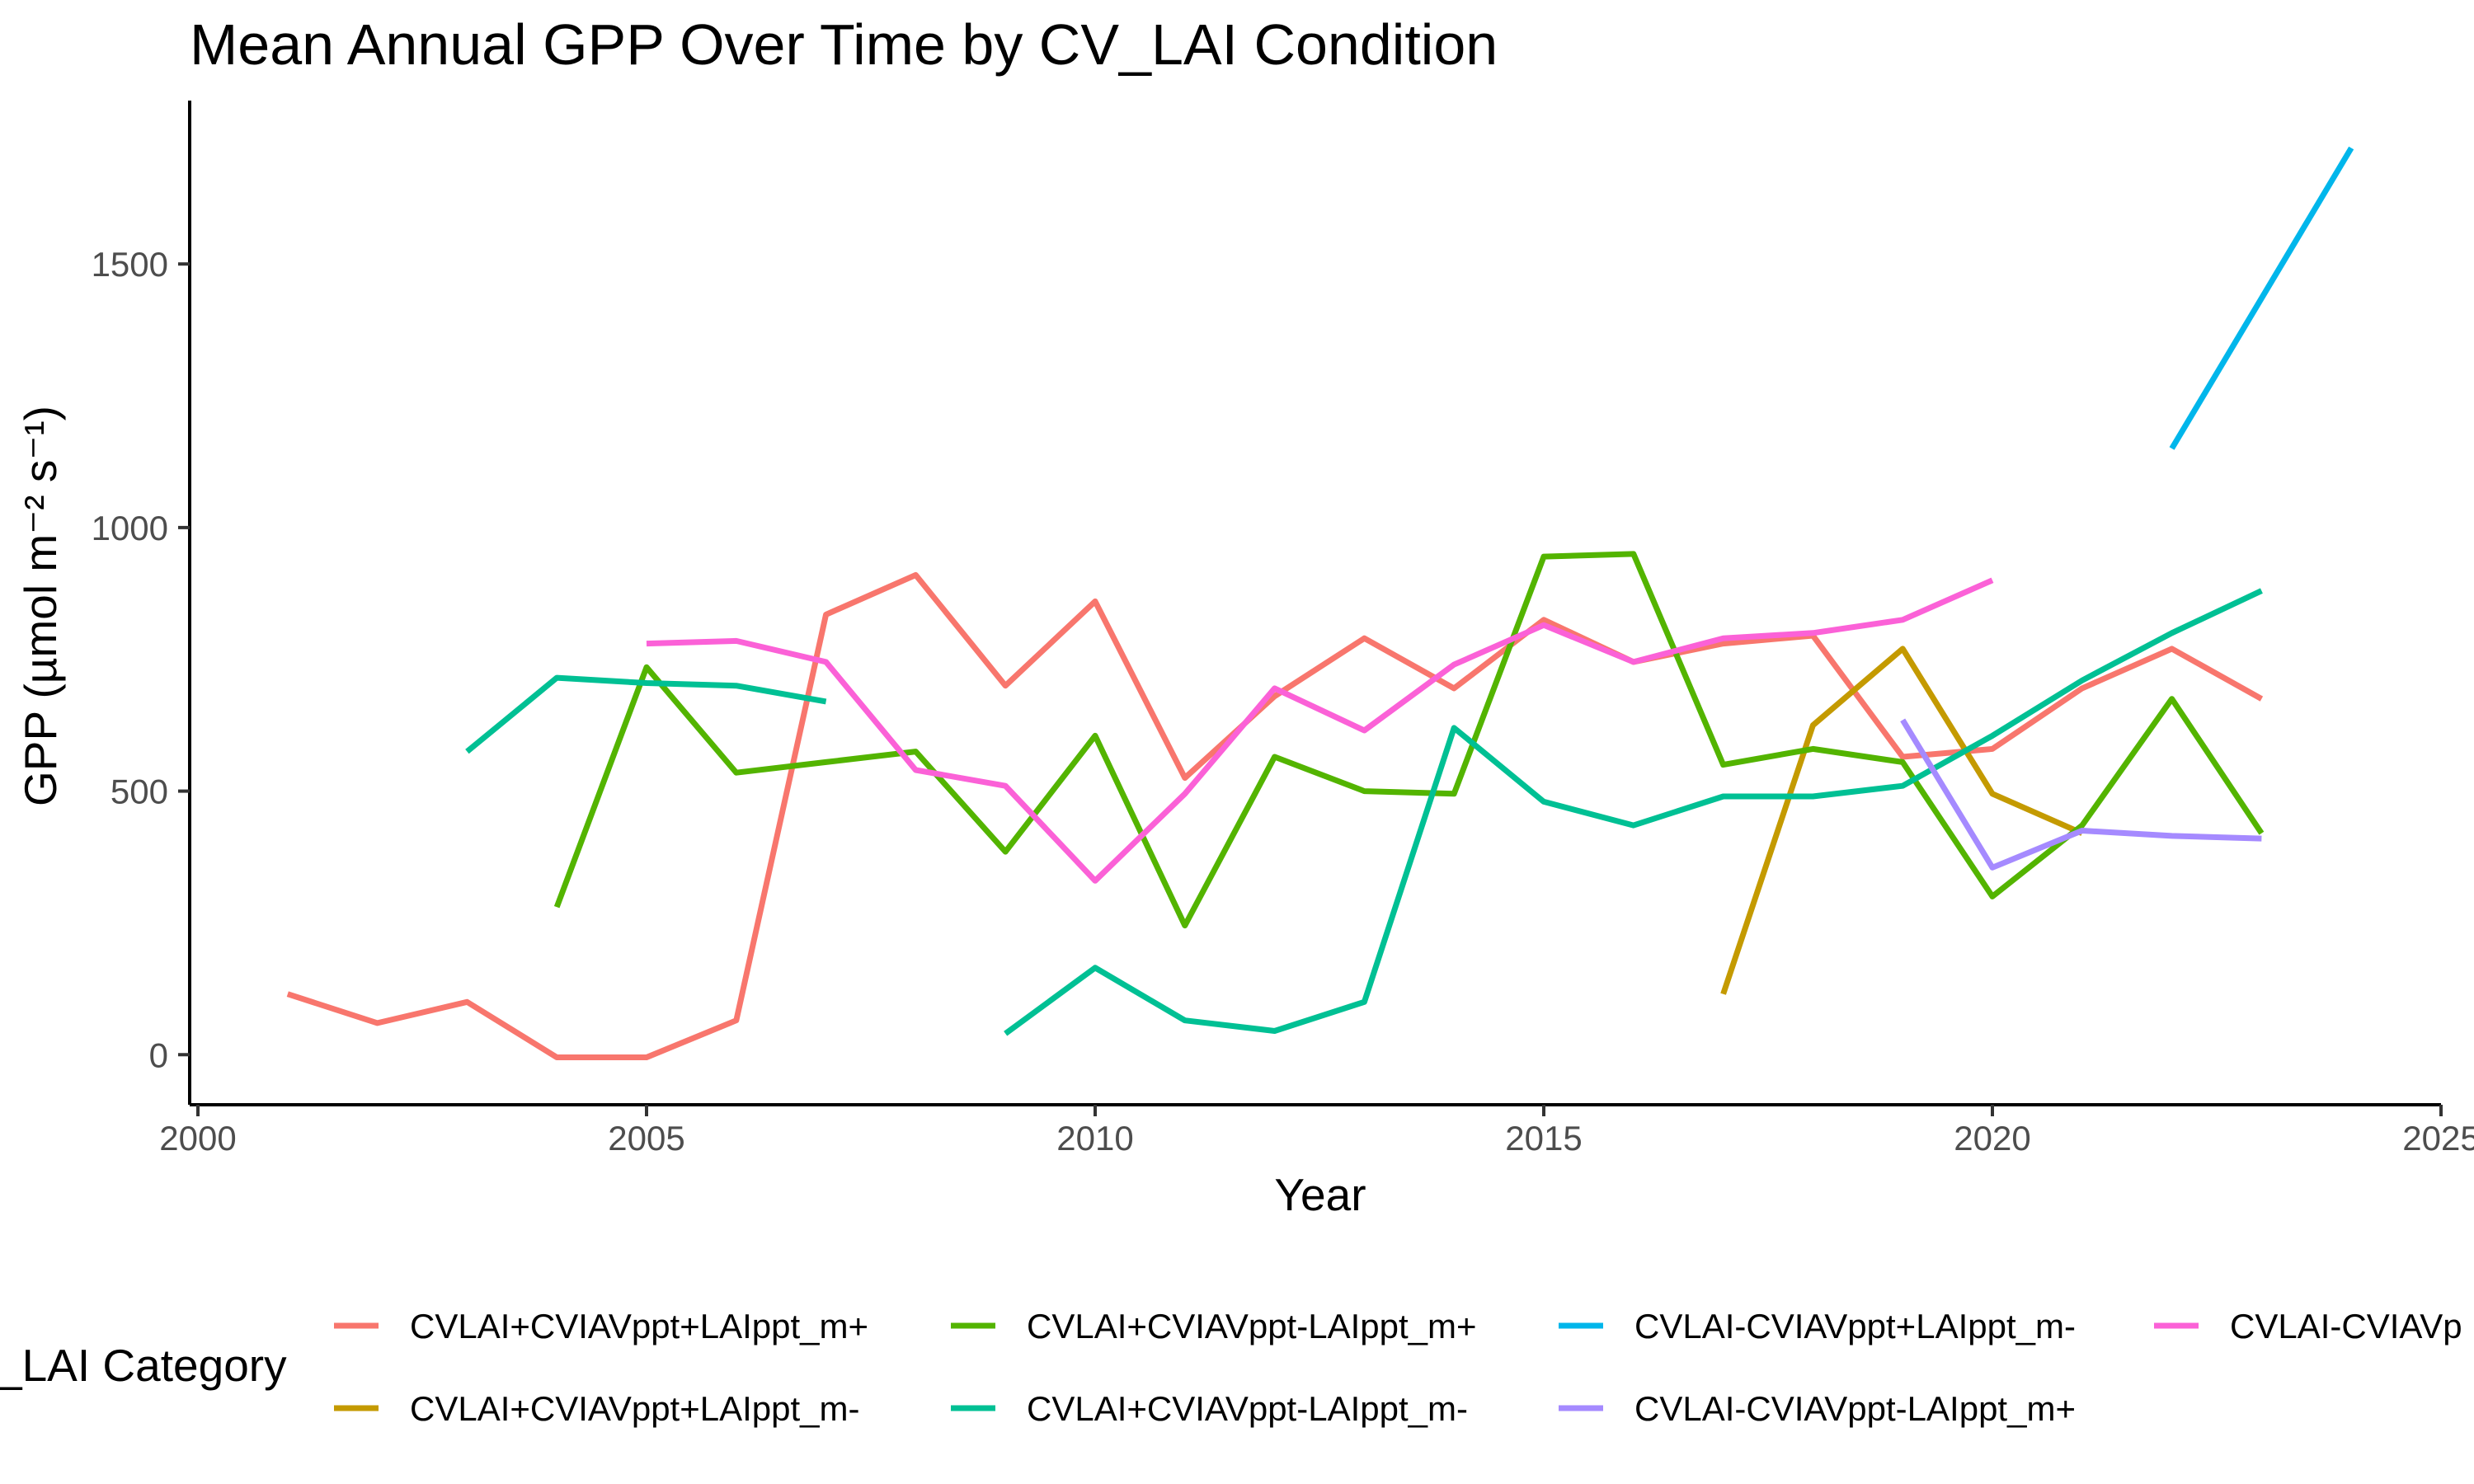 Image resolution: width=2474 pixels, height=1484 pixels. What do you see at coordinates (1316, 1131) in the screenshot?
I see `x-axis-ticks: 2000 2005 2010 2015 2020 2025` at bounding box center [1316, 1131].